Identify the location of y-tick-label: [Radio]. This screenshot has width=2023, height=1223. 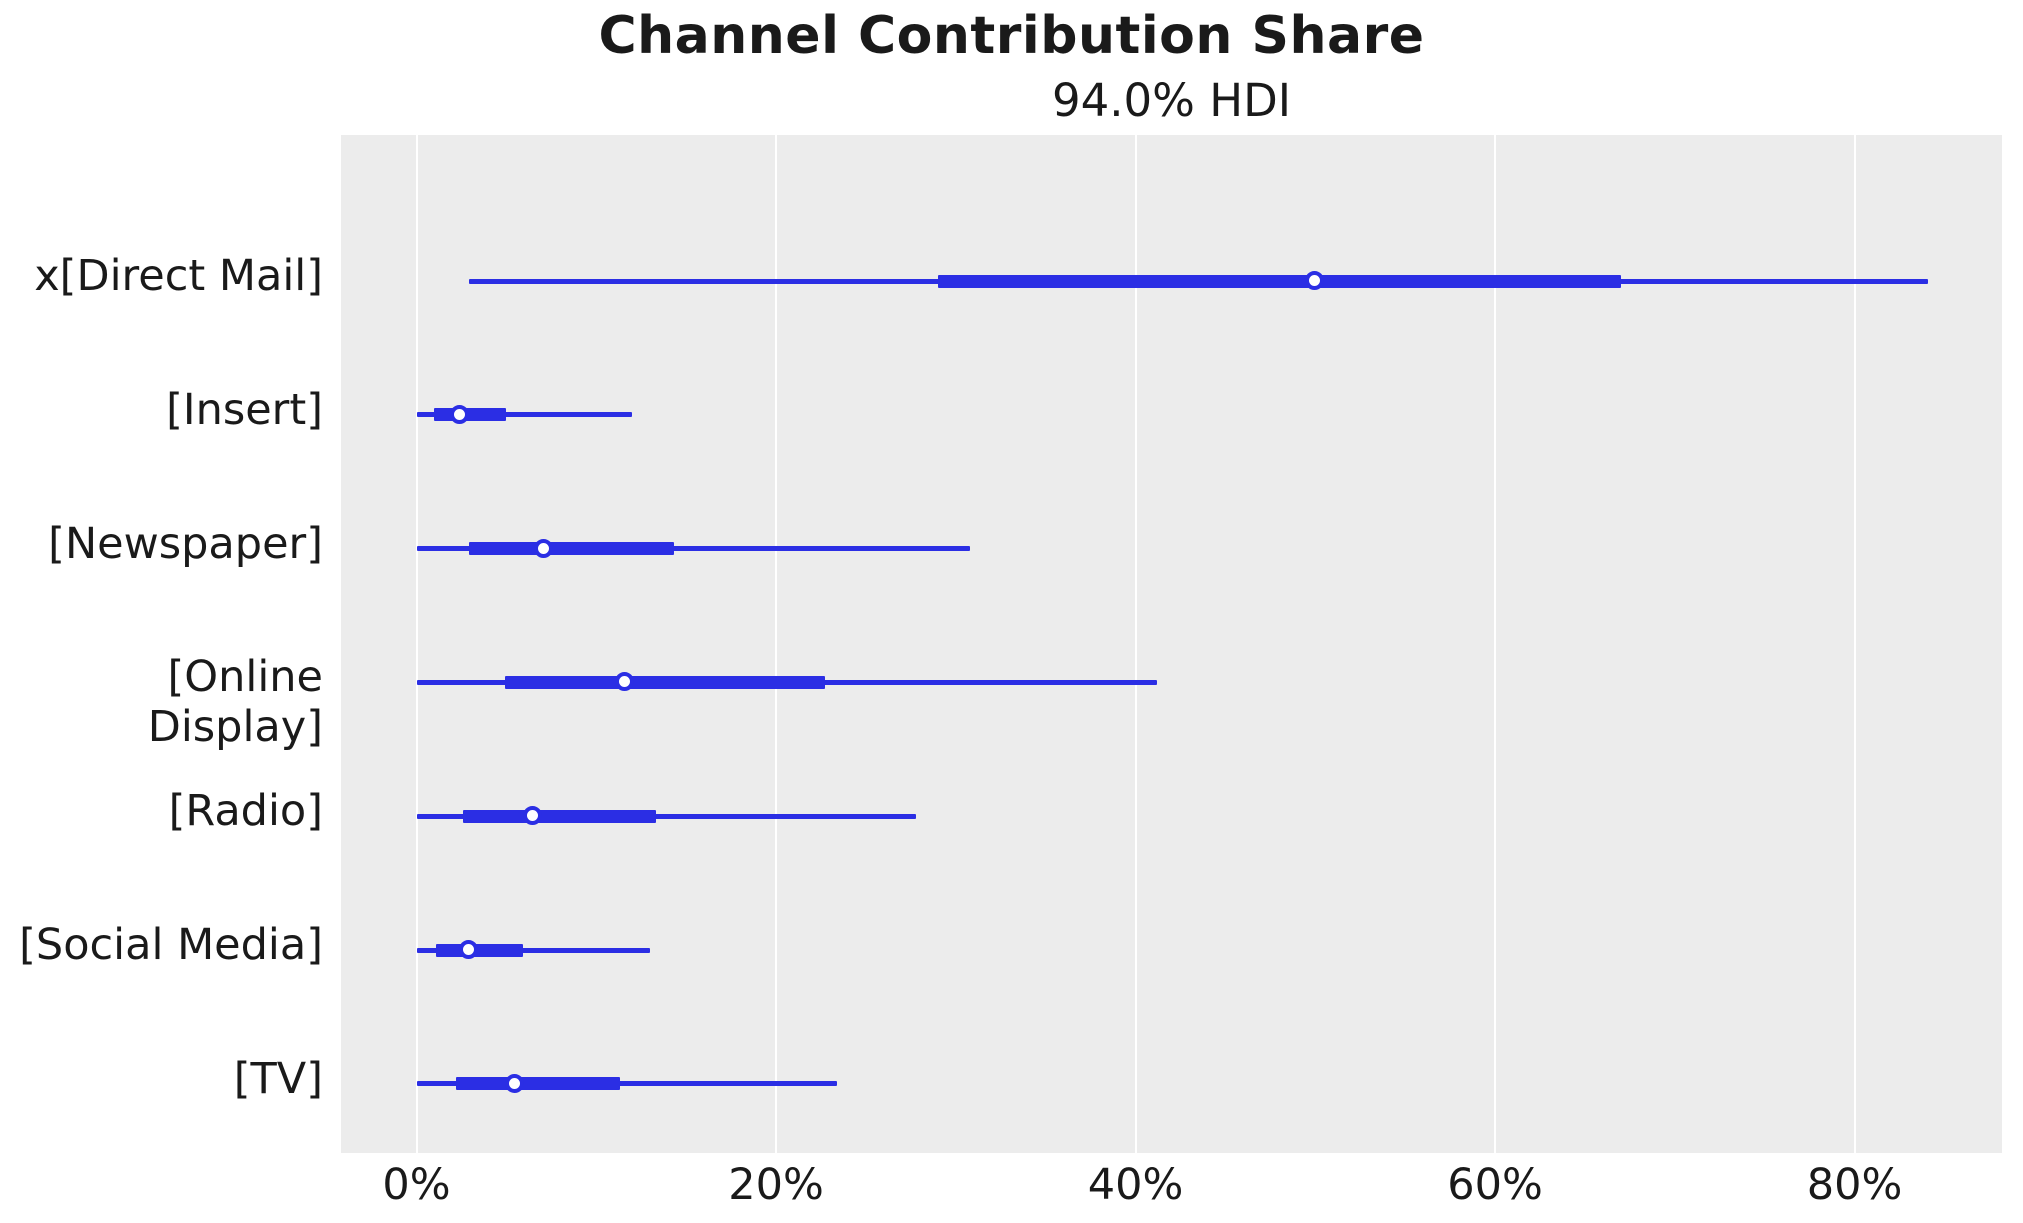
(245, 811).